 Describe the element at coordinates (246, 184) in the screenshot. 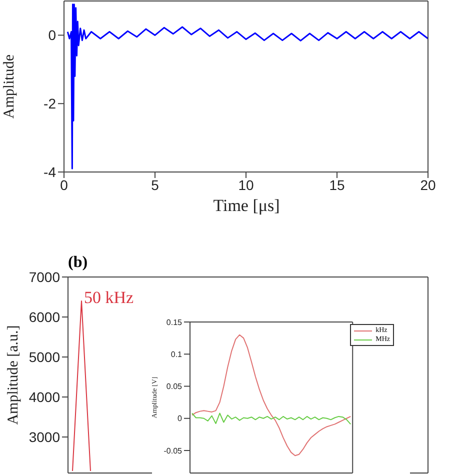

I see `x-tick-label: 10` at that location.